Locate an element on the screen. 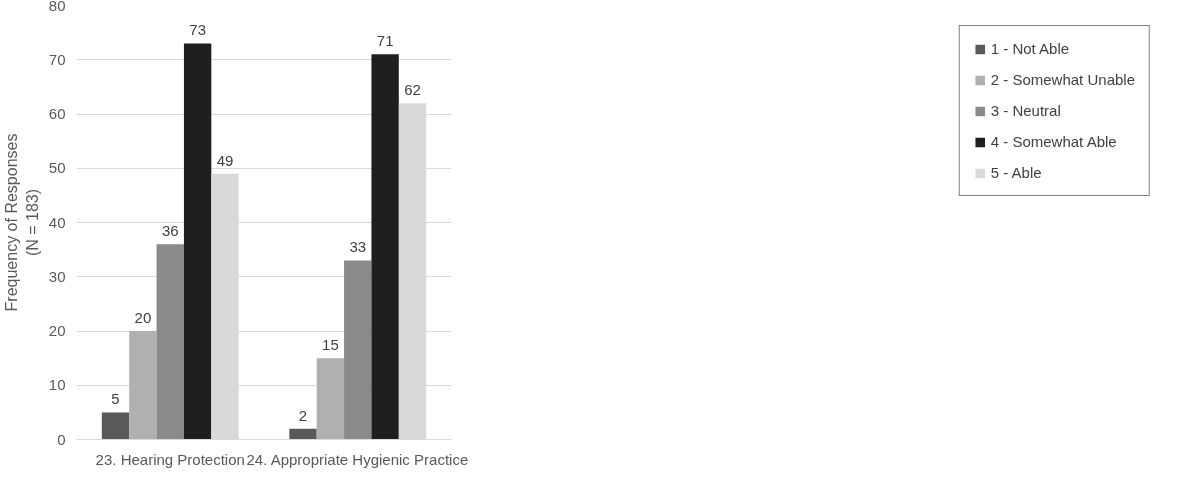 Image resolution: width=1183 pixels, height=480 pixels. legend-label: 5 - Able is located at coordinates (1016, 172).